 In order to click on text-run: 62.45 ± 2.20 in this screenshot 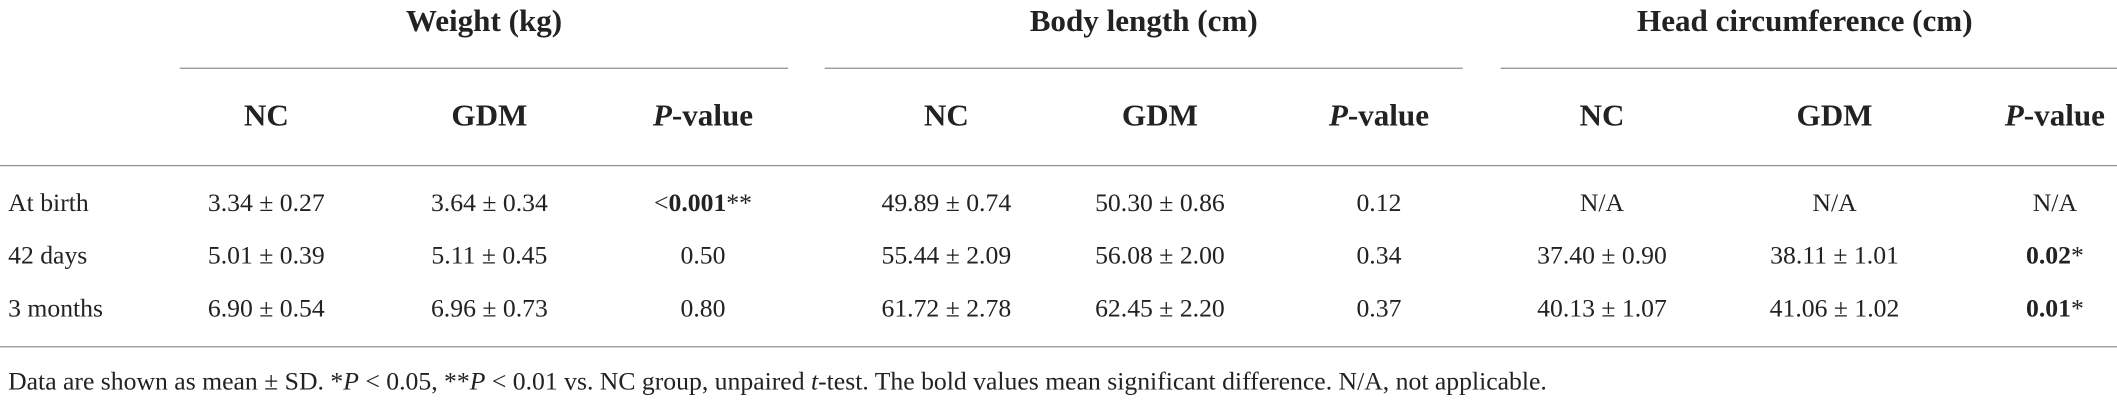, I will do `click(1160, 309)`.